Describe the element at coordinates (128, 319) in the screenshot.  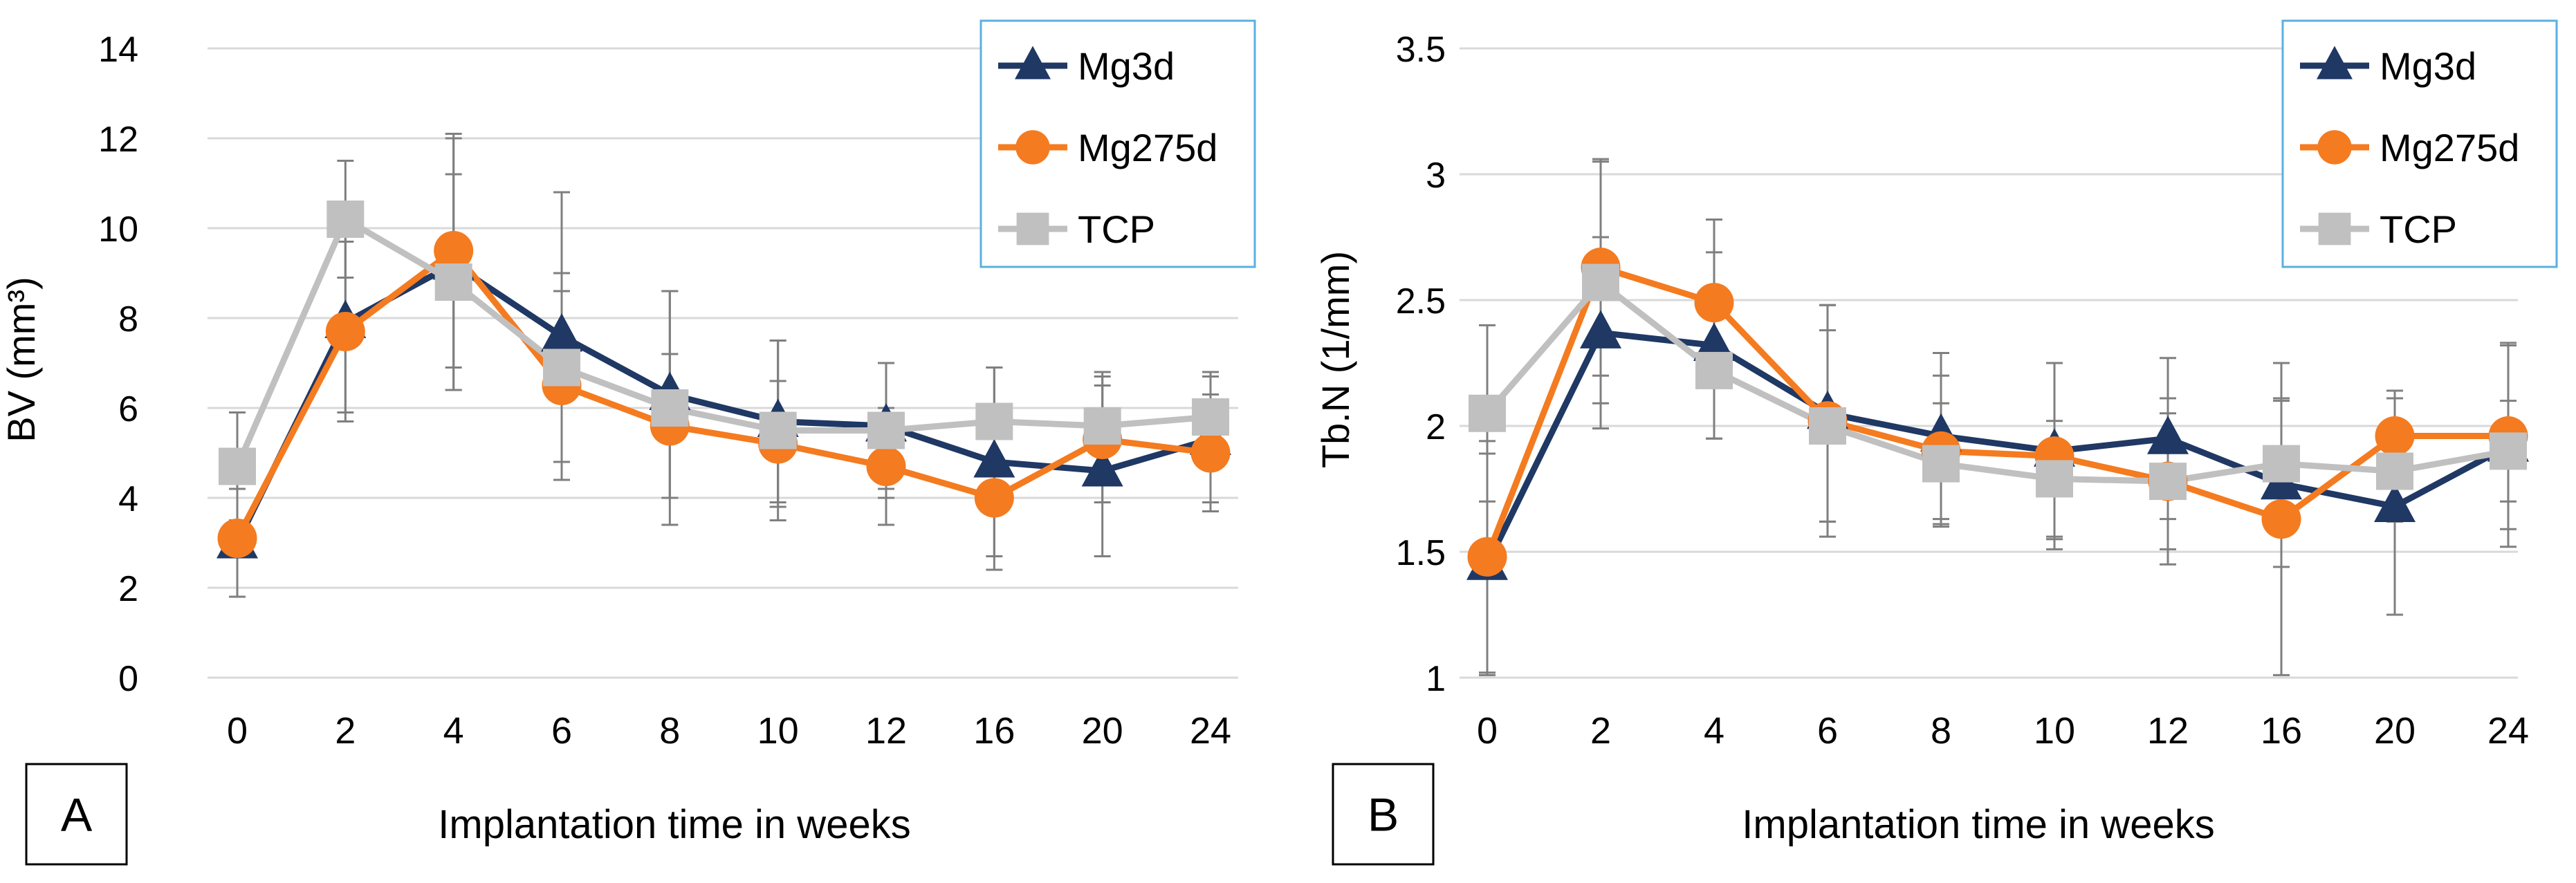
I see `y-tick-label: 8` at that location.